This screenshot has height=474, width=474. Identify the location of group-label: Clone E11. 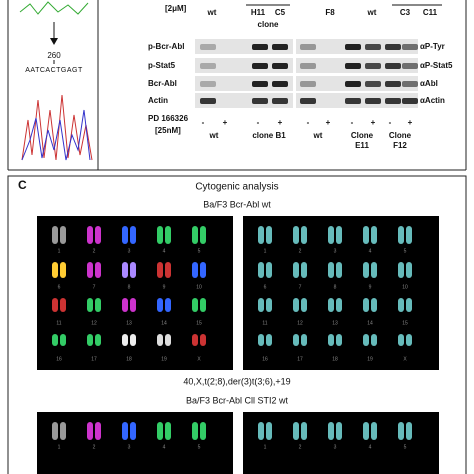
(362, 140).